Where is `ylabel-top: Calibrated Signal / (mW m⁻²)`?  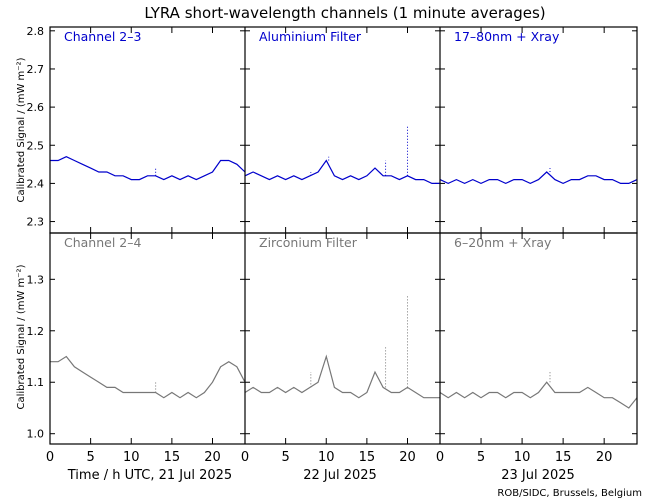 ylabel-top: Calibrated Signal / (mW m⁻²) is located at coordinates (21, 129).